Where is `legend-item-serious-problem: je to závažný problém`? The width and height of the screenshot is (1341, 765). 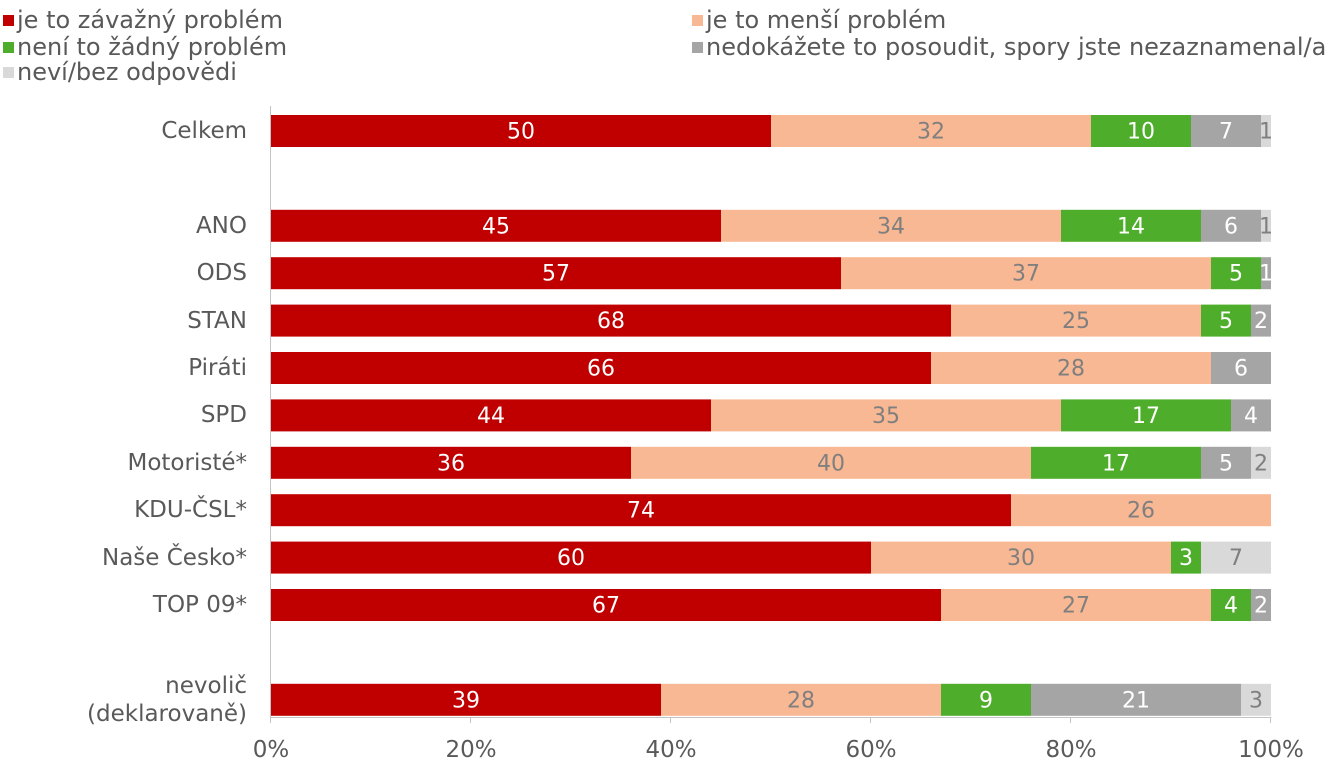 legend-item-serious-problem: je to závažný problém is located at coordinates (143, 20).